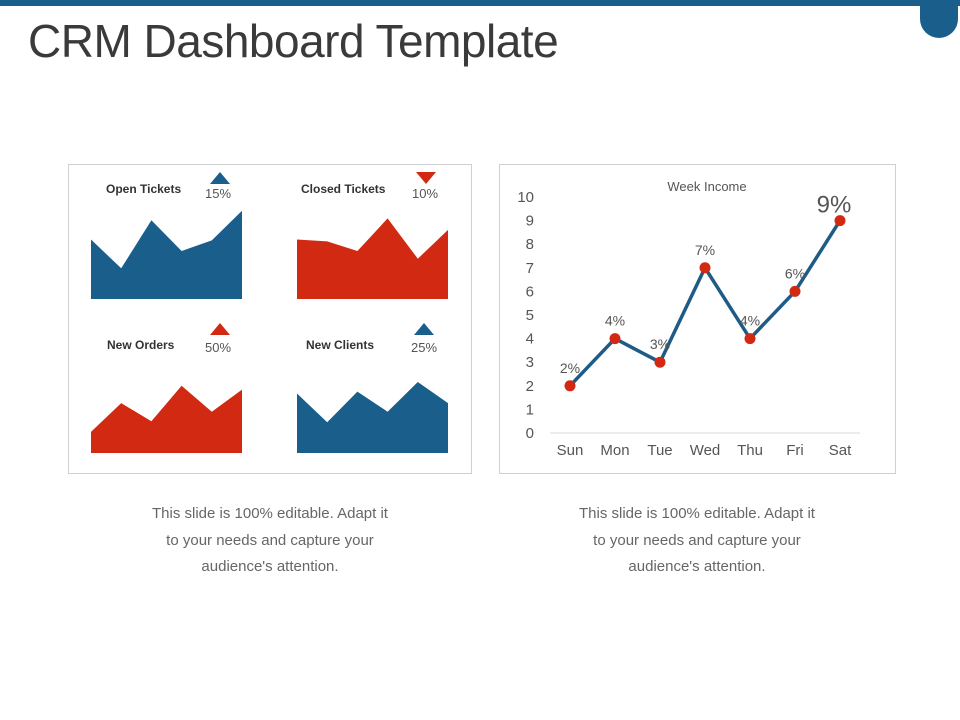 This screenshot has width=960, height=720. What do you see at coordinates (218, 347) in the screenshot?
I see `new-orders-change: 50%` at bounding box center [218, 347].